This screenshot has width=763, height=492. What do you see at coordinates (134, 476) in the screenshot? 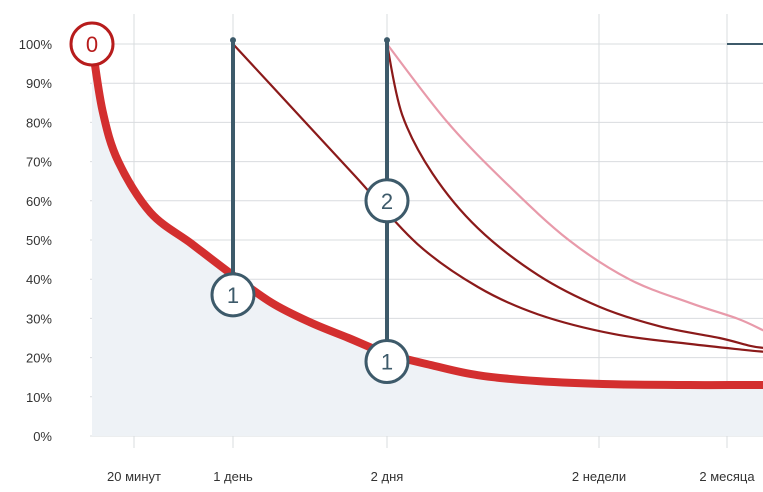
I see `x-tick-label: 20 минут` at bounding box center [134, 476].